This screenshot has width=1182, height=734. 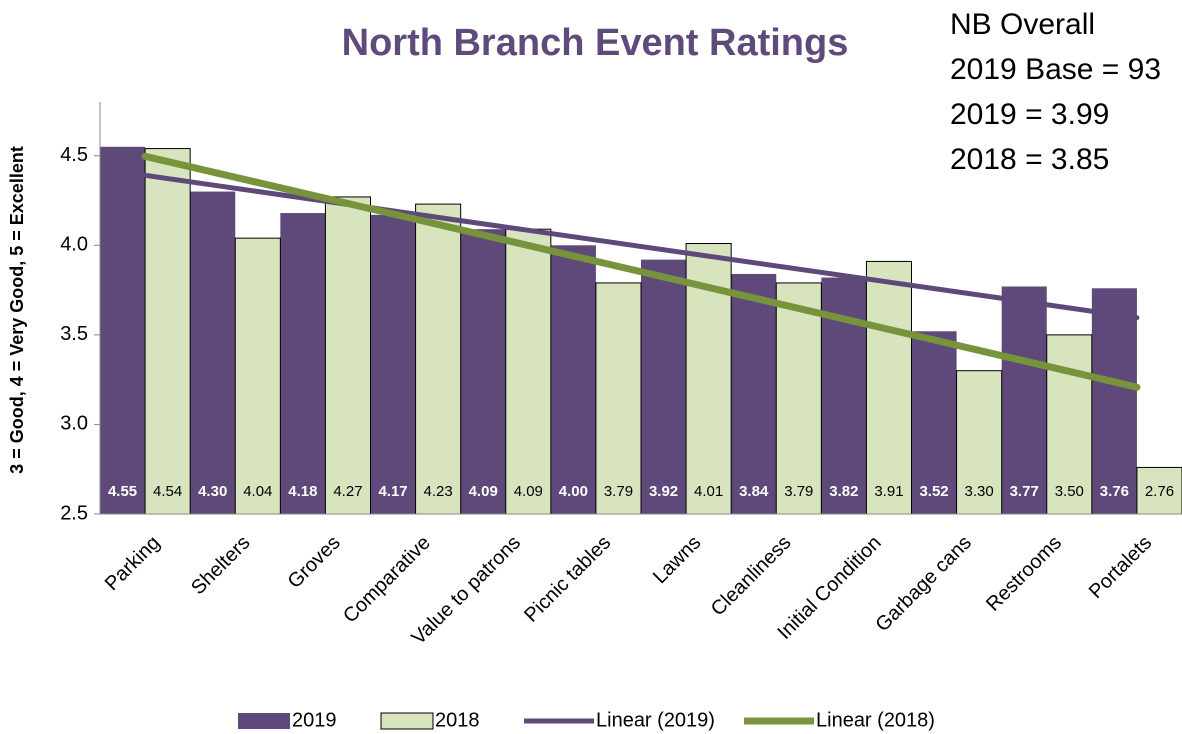 What do you see at coordinates (751, 576) in the screenshot?
I see `x-tick-label: Cleanliness` at bounding box center [751, 576].